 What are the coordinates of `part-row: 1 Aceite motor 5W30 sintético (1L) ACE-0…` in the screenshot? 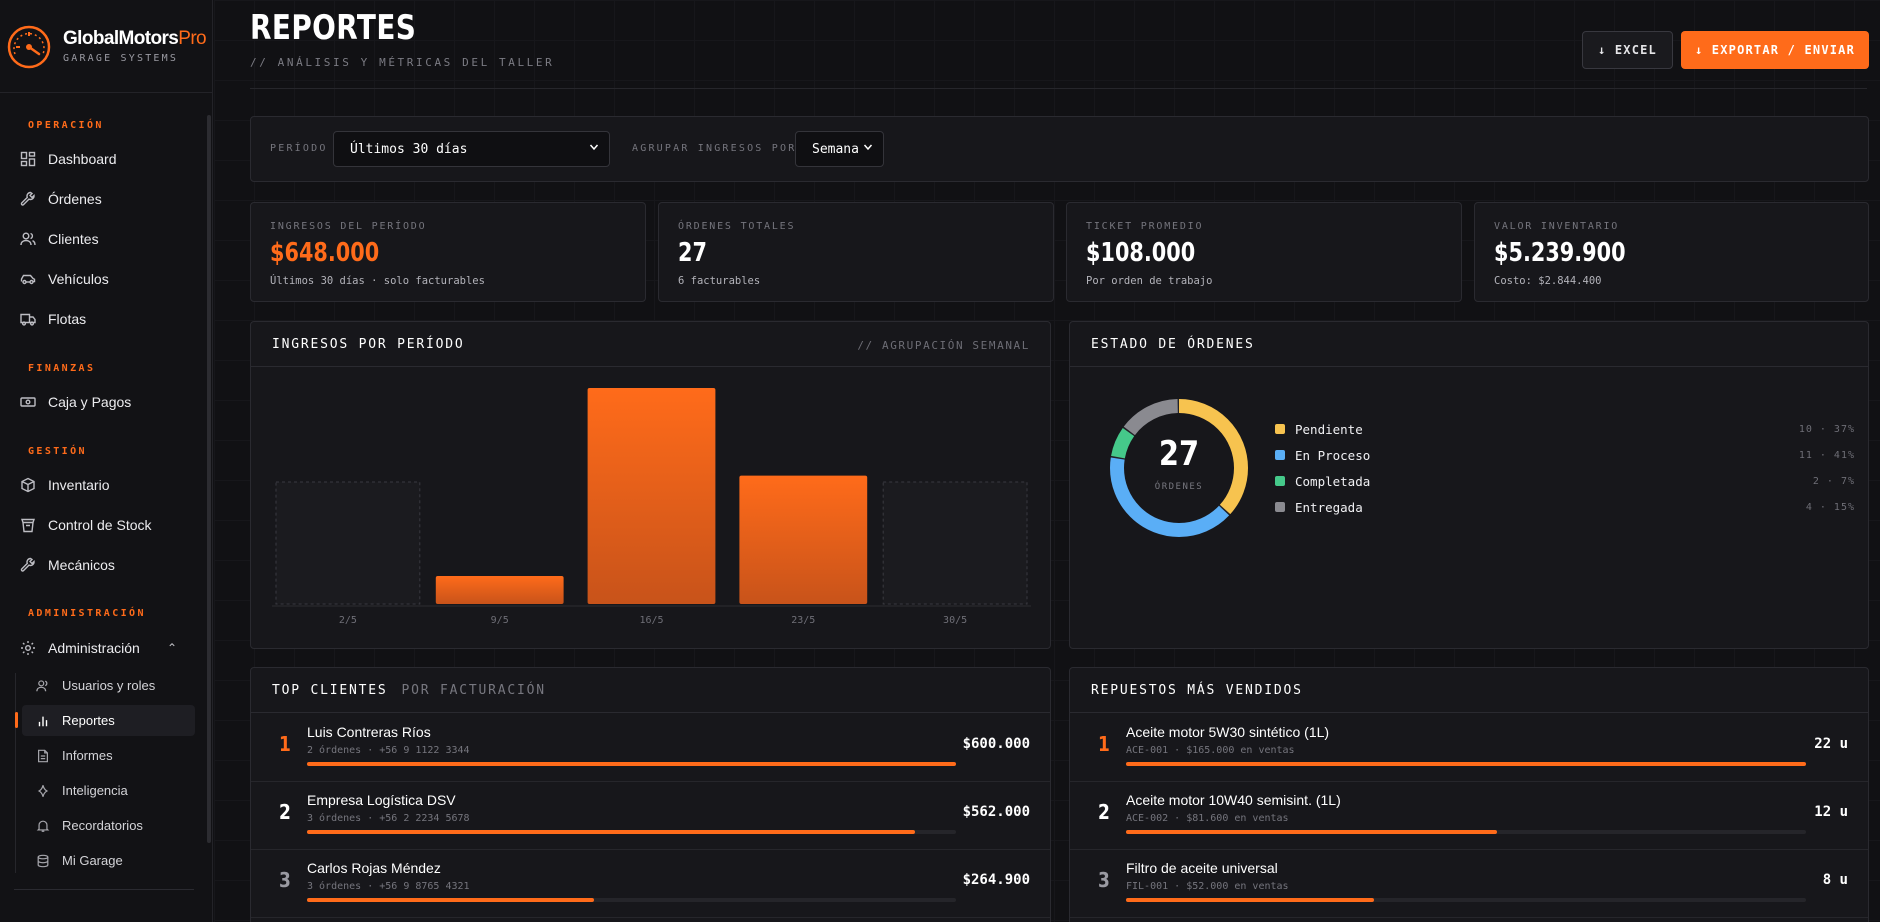 It's located at (1469, 748).